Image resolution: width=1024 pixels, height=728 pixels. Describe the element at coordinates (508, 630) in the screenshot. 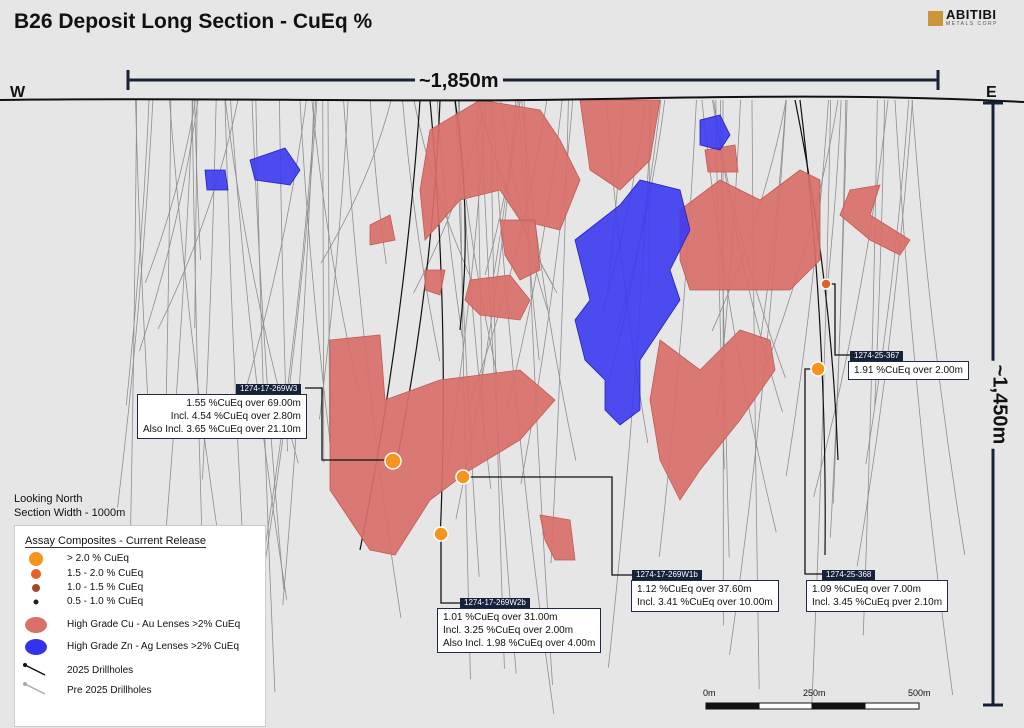

I see `callout-line: Incl. 3.25 %CuEq over 2.00m` at that location.